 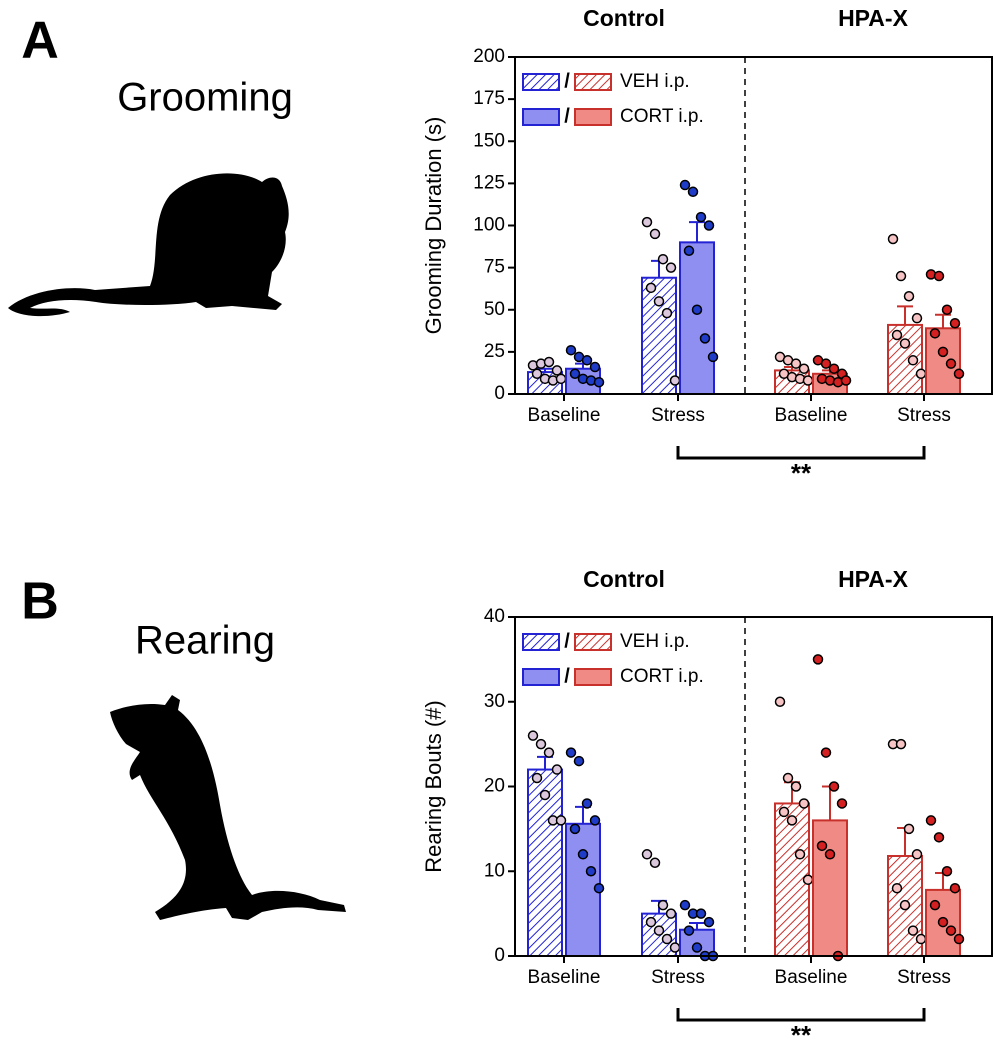 I want to click on y-tick-label: 30, so click(x=494, y=701).